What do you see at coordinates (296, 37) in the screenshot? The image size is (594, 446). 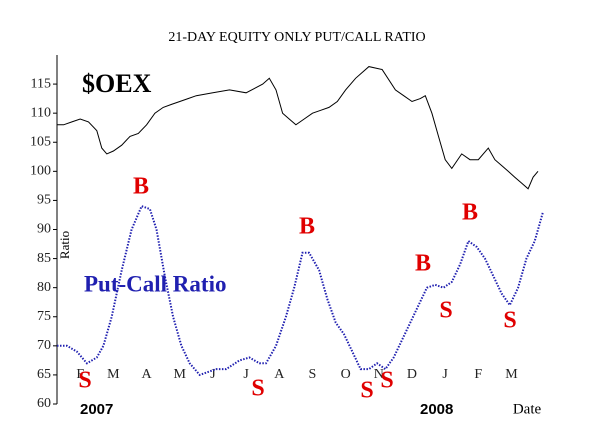 I see `chart-title: 21-DAY EQUITY ONLY PUT/CALL RATIO` at bounding box center [296, 37].